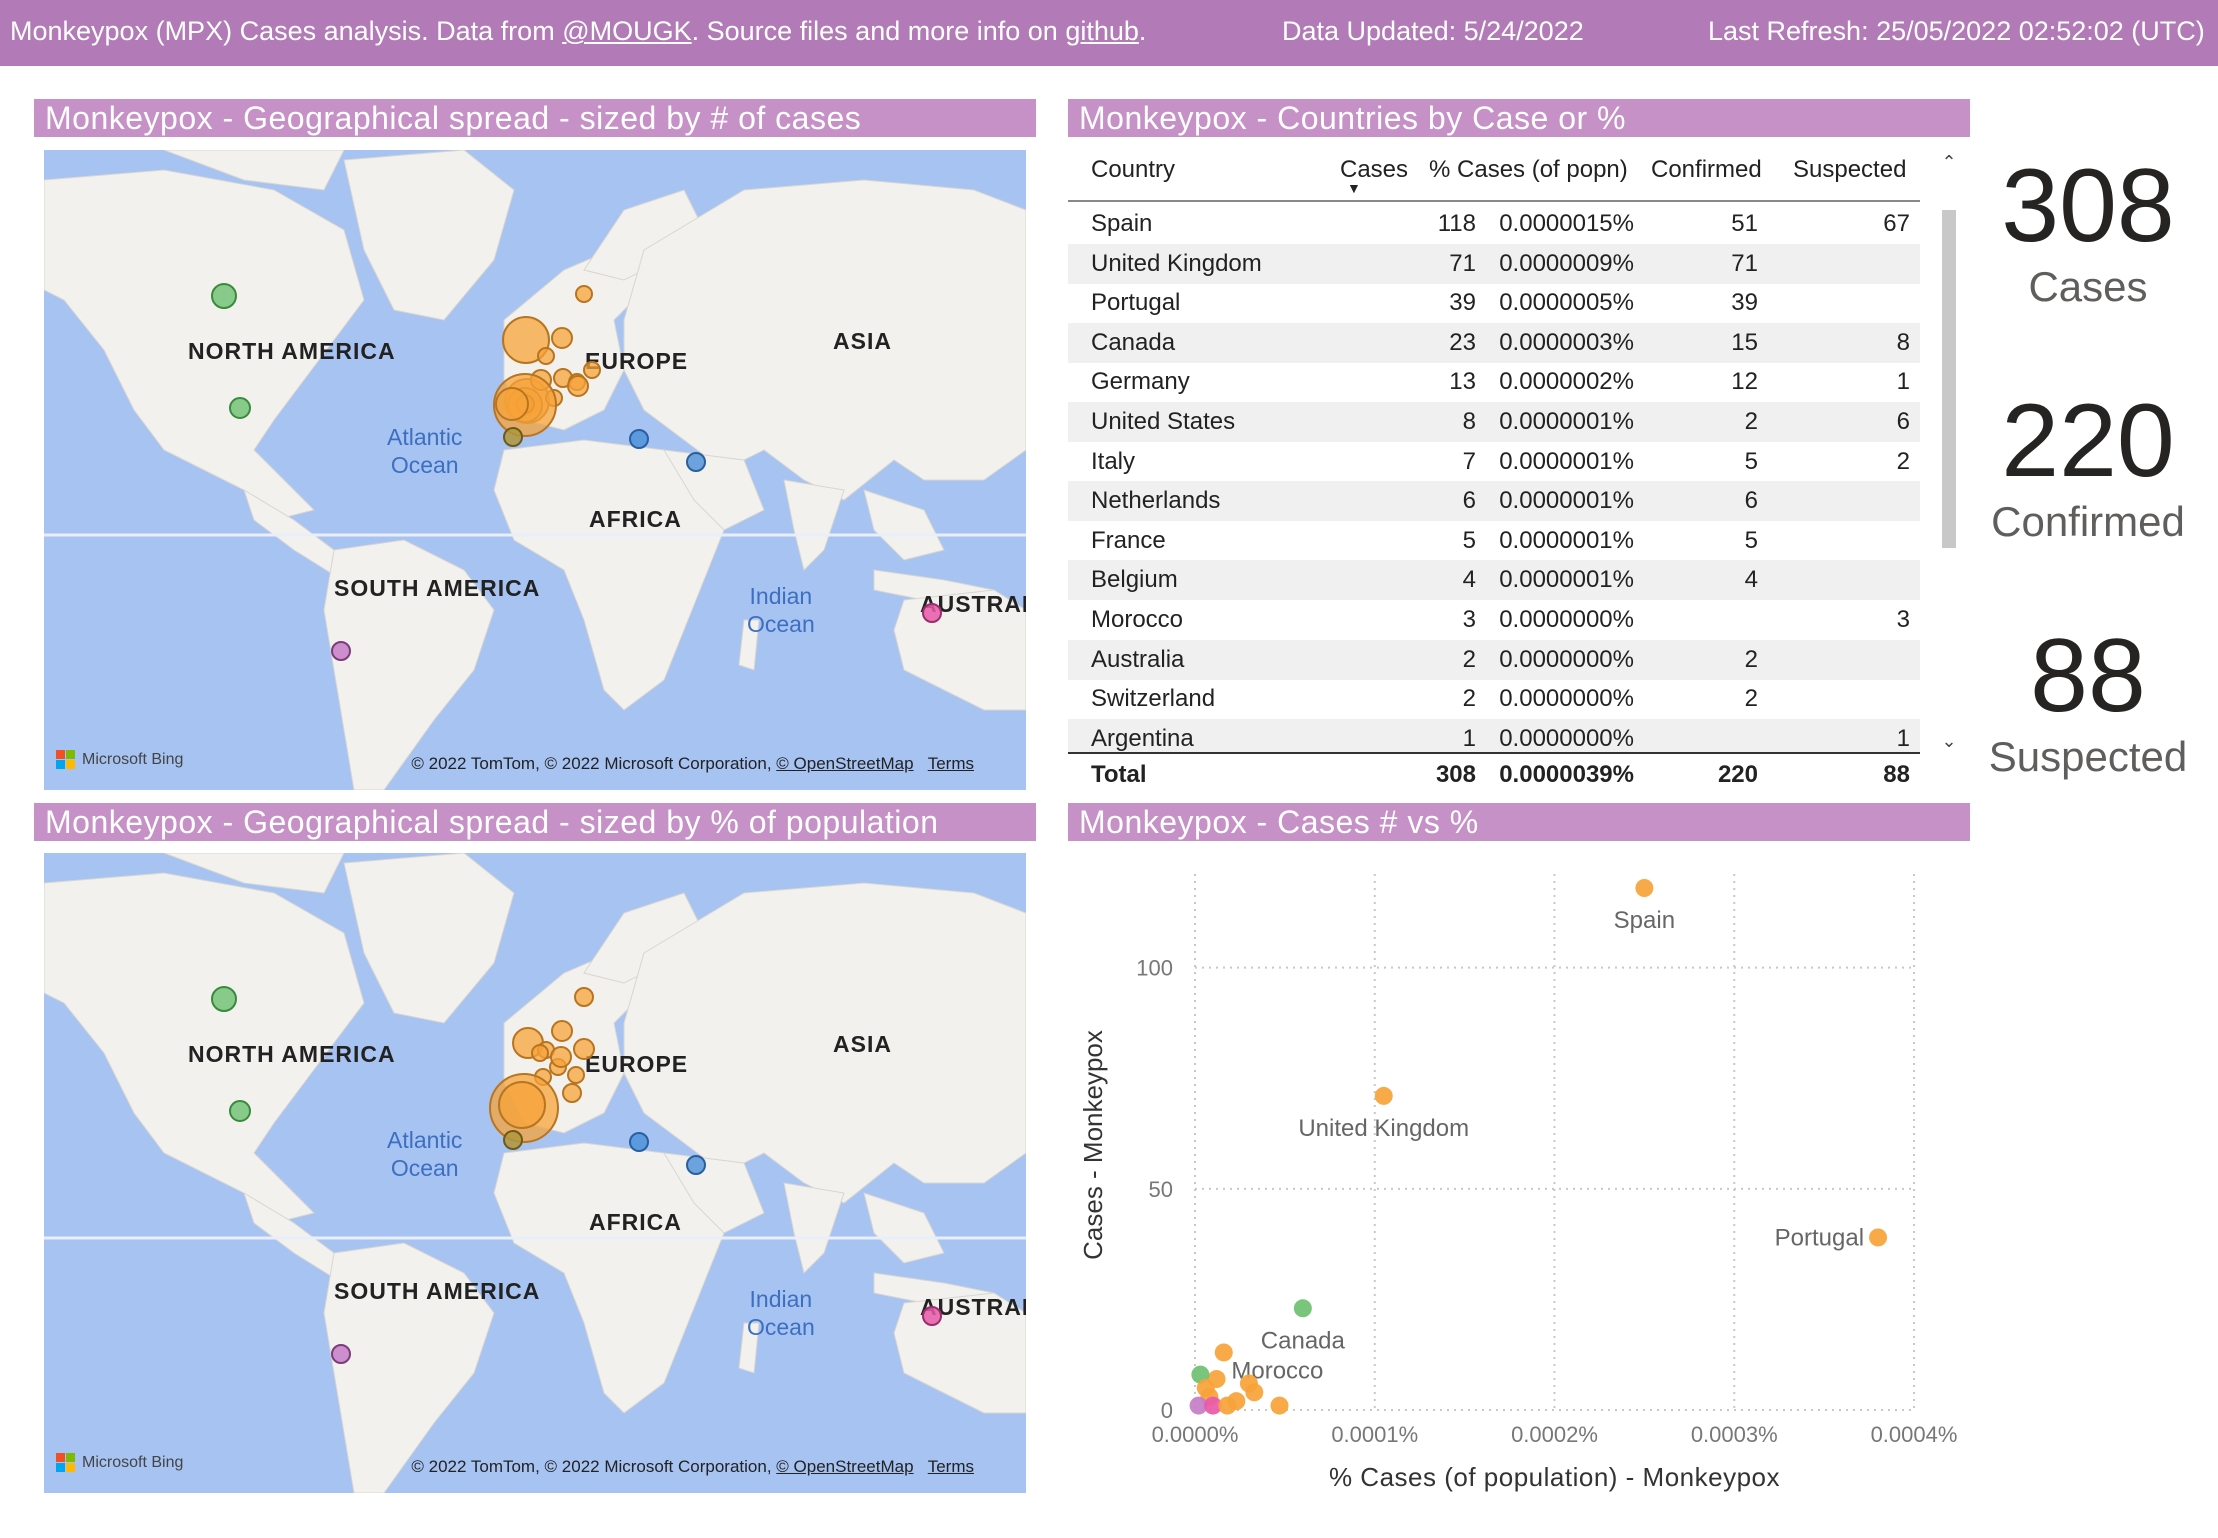 The height and width of the screenshot is (1538, 2218). I want to click on x-tick-label: 0.0004%, so click(1914, 1434).